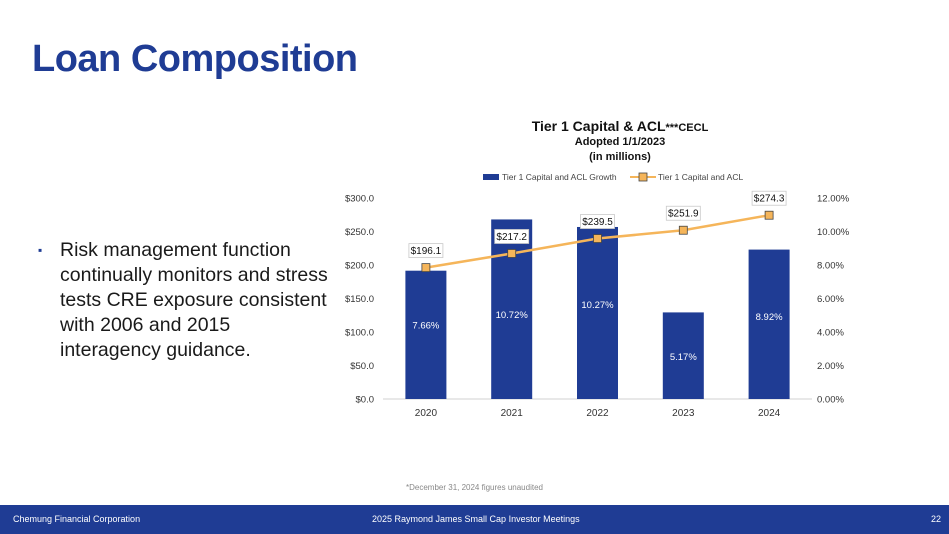 Image resolution: width=949 pixels, height=534 pixels. What do you see at coordinates (620, 157) in the screenshot?
I see `chart-subtitle-units: (in millions)` at bounding box center [620, 157].